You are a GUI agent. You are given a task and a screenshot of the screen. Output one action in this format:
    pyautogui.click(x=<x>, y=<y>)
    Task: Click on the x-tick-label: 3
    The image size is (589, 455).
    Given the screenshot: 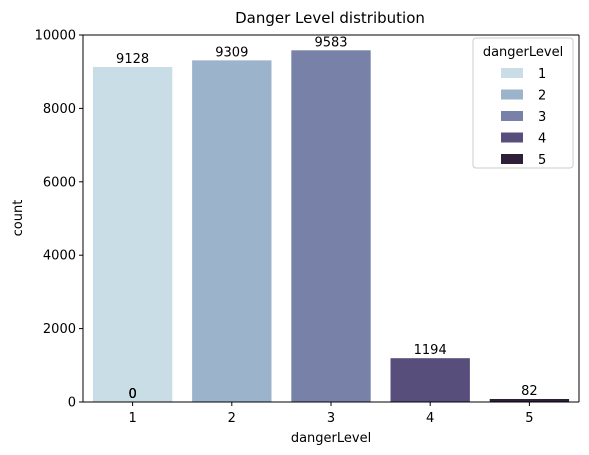 What is the action you would take?
    pyautogui.click(x=331, y=418)
    